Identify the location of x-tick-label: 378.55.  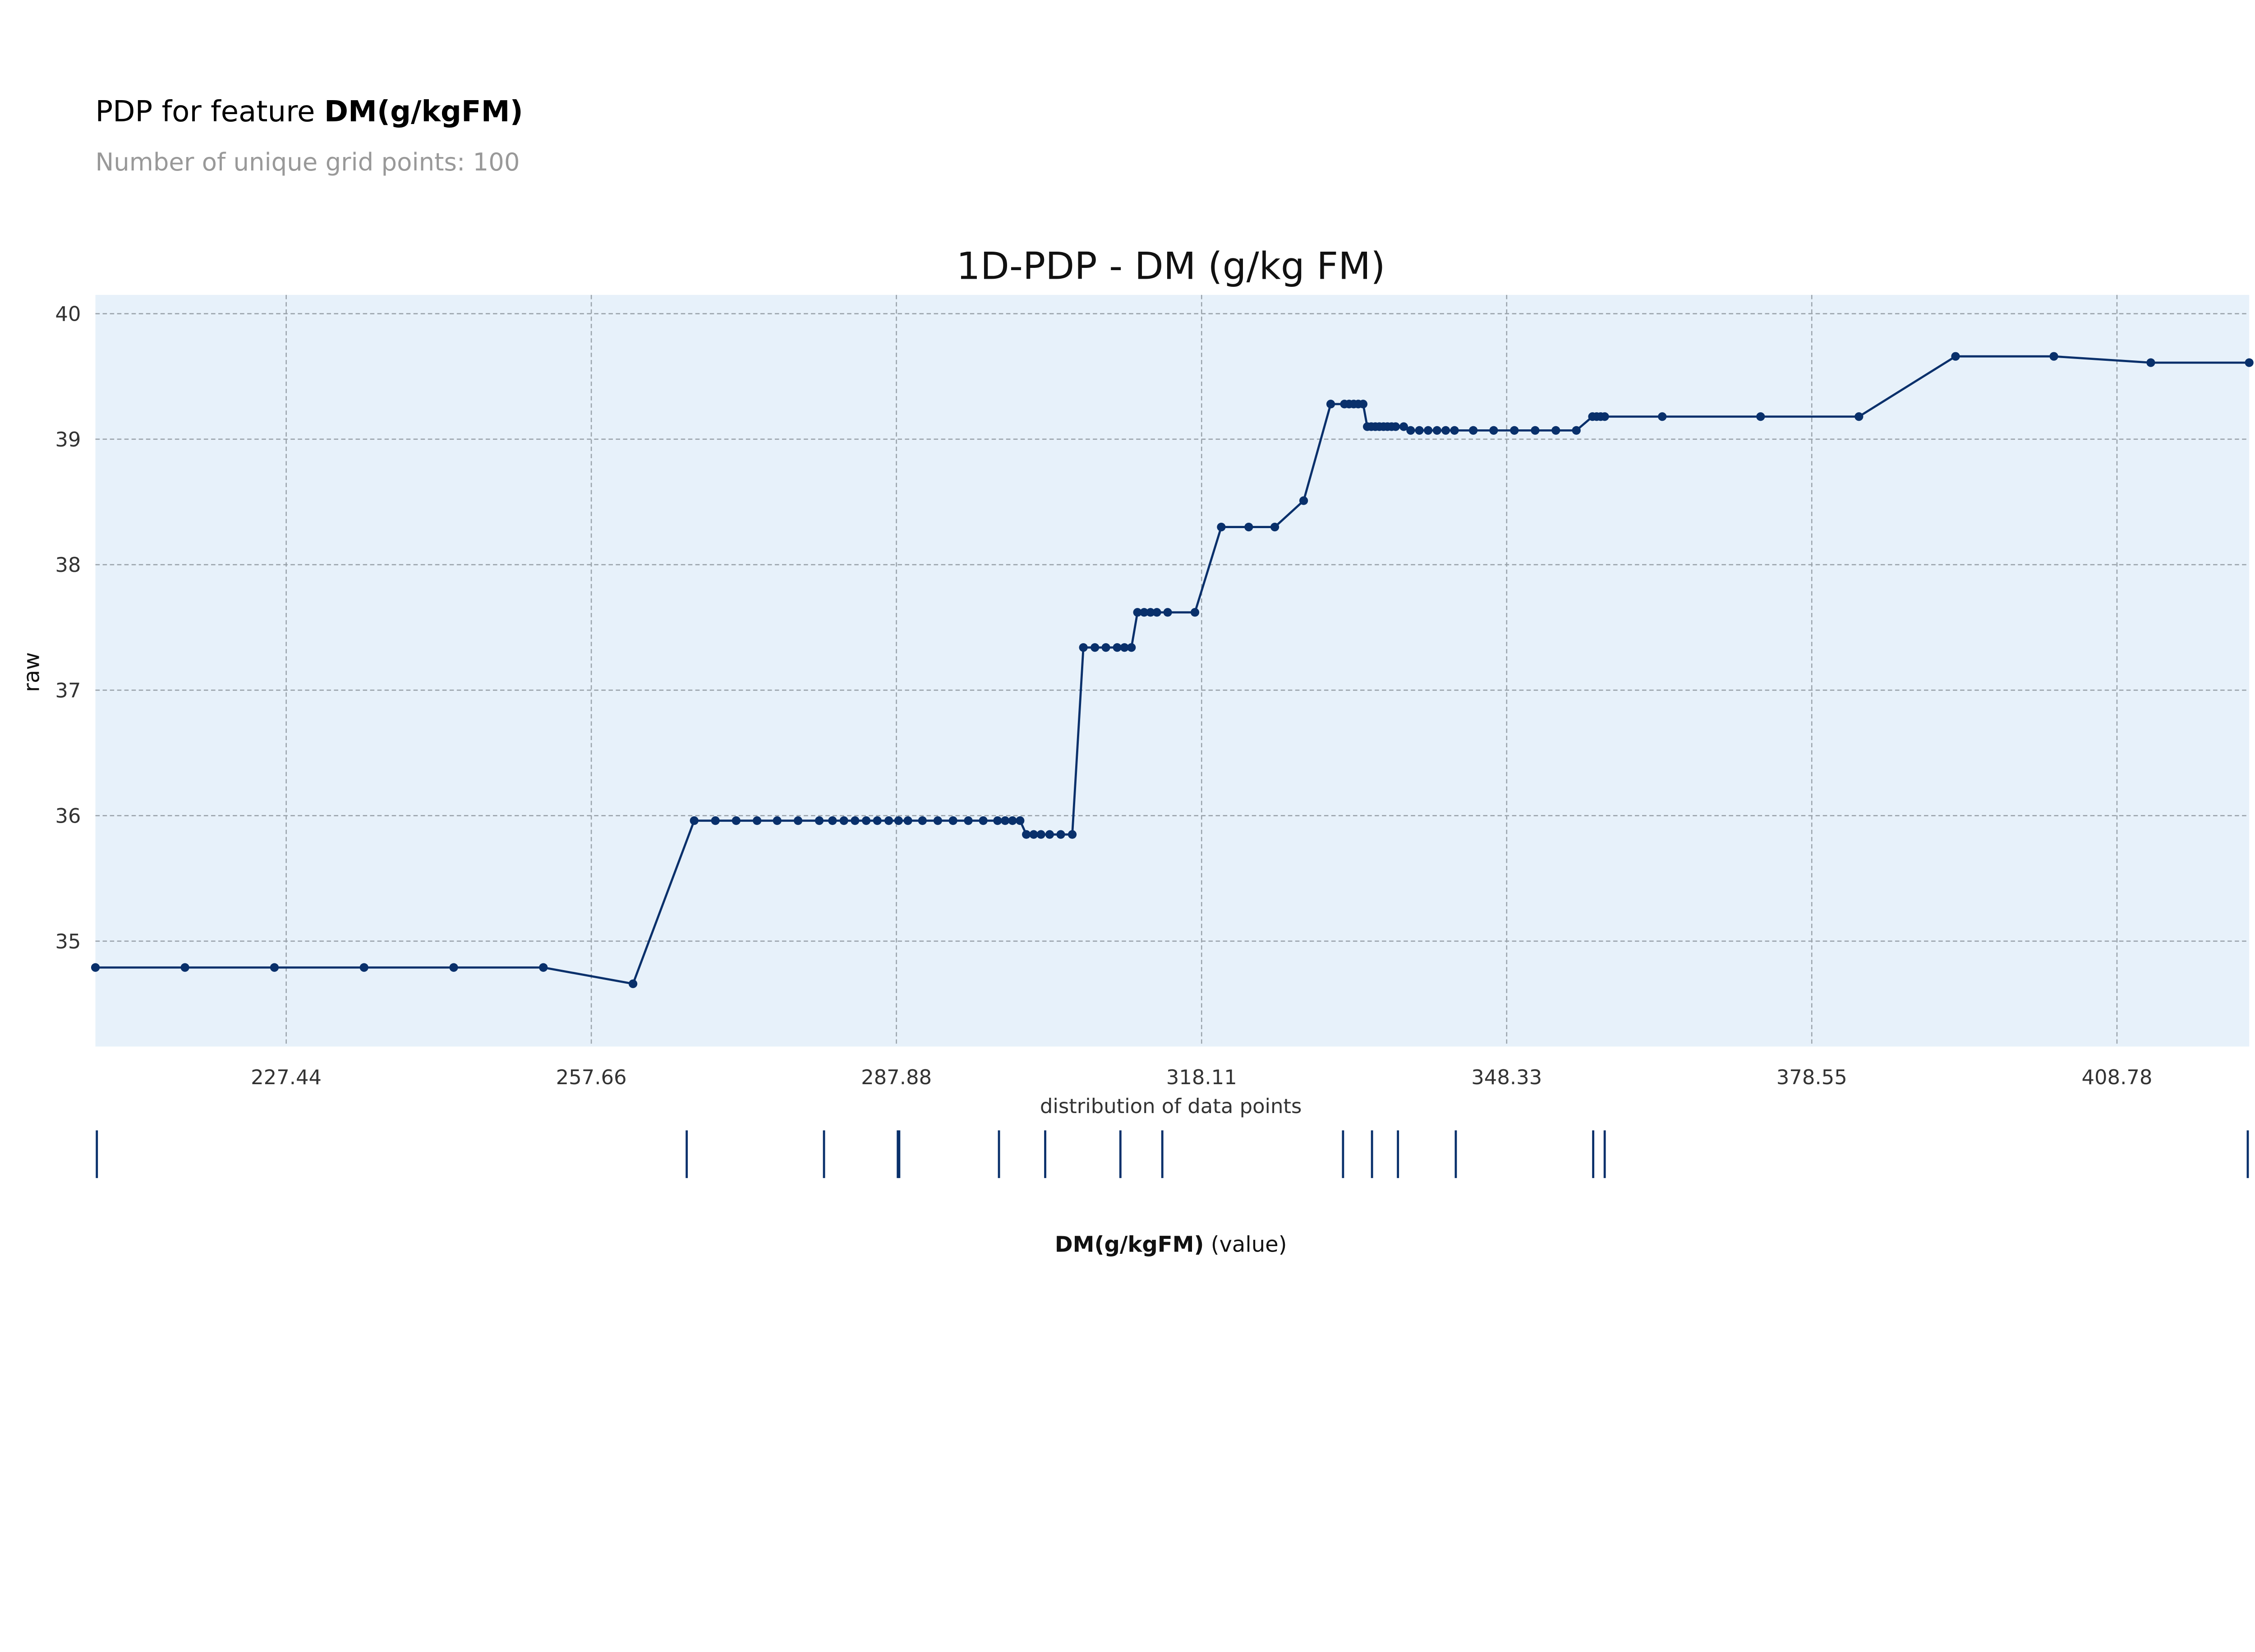
(1811, 1077).